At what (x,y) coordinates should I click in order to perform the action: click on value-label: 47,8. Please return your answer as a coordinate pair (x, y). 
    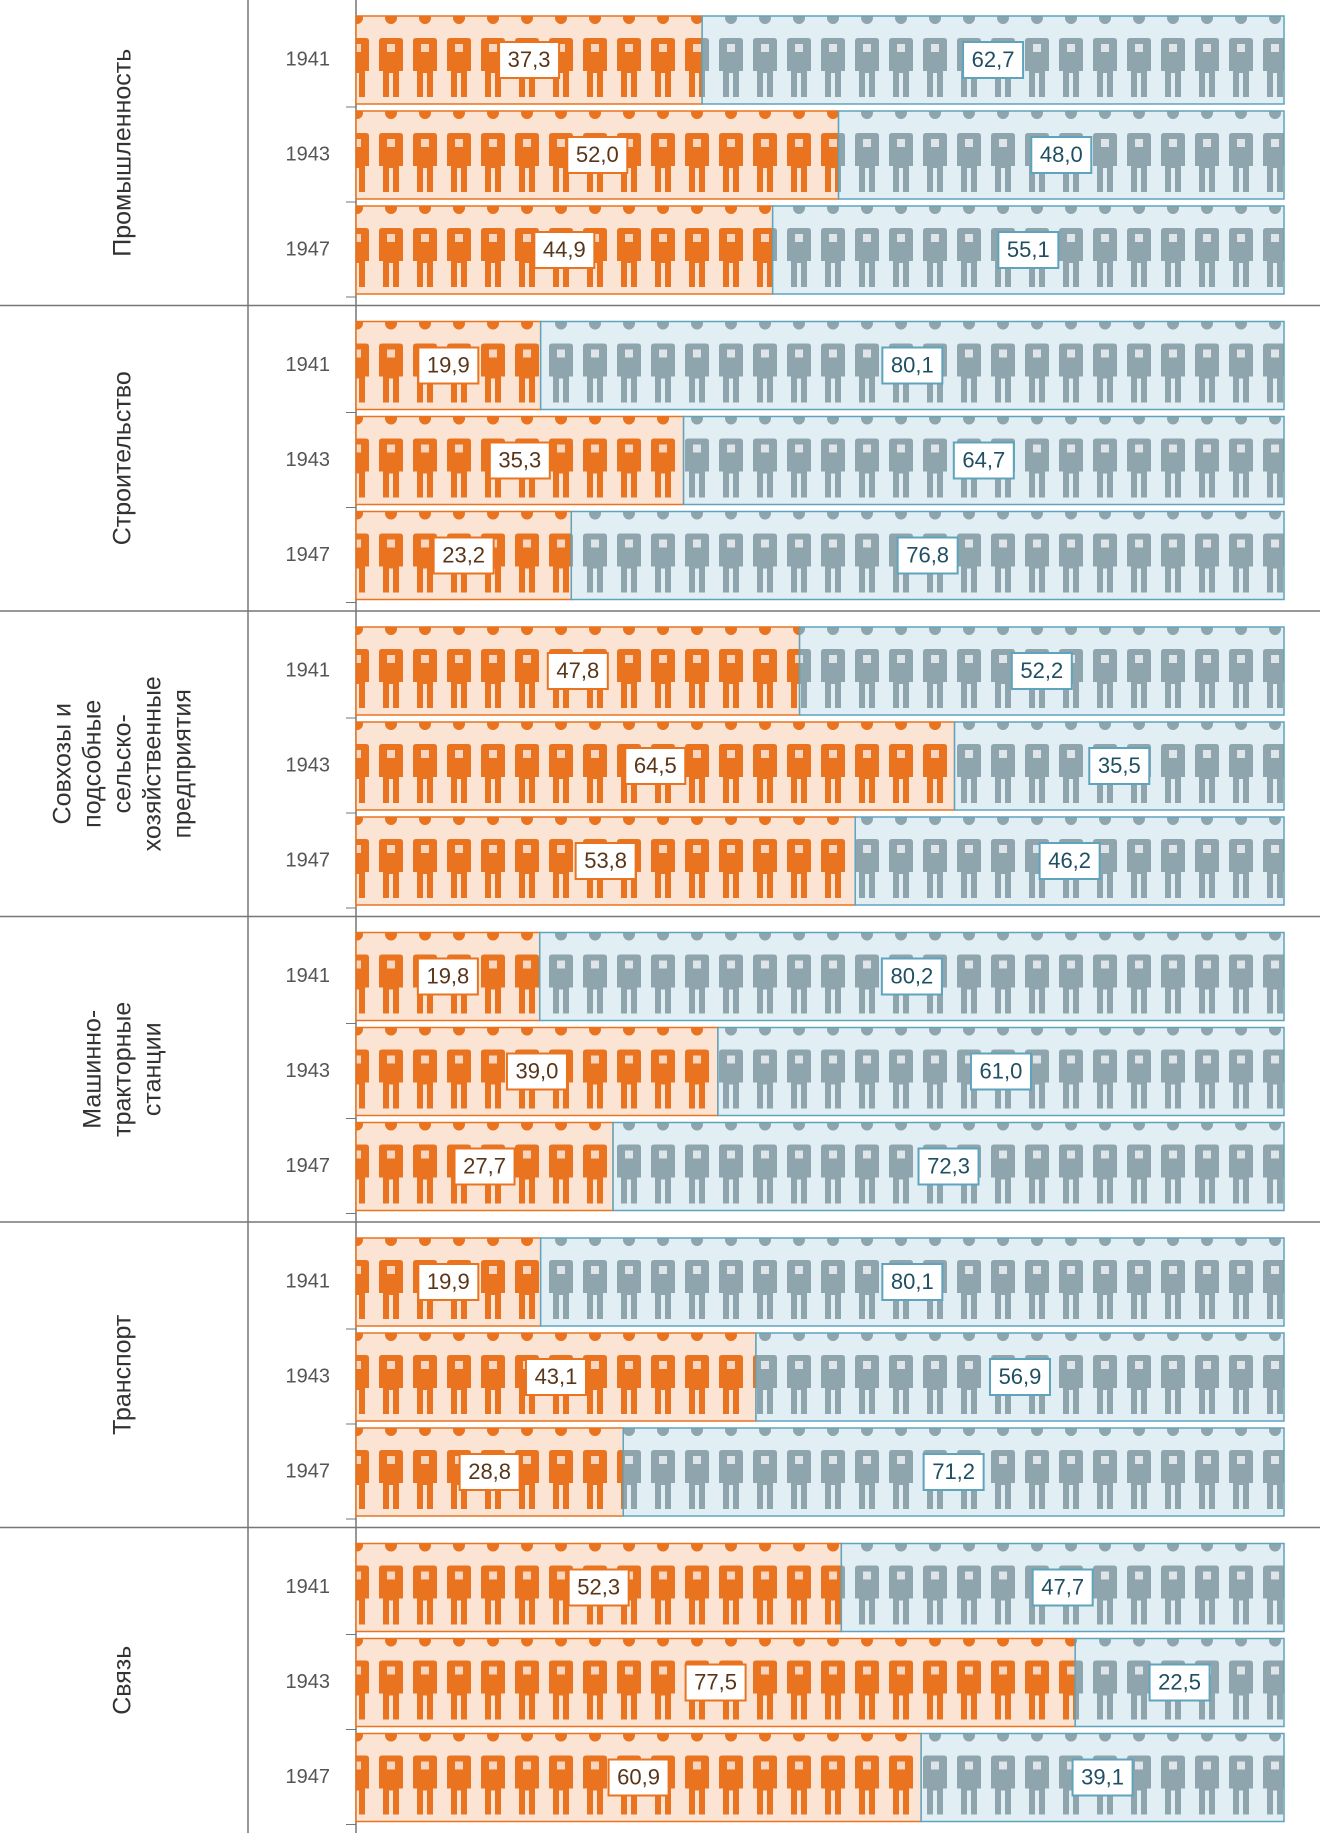
    Looking at the image, I should click on (577, 670).